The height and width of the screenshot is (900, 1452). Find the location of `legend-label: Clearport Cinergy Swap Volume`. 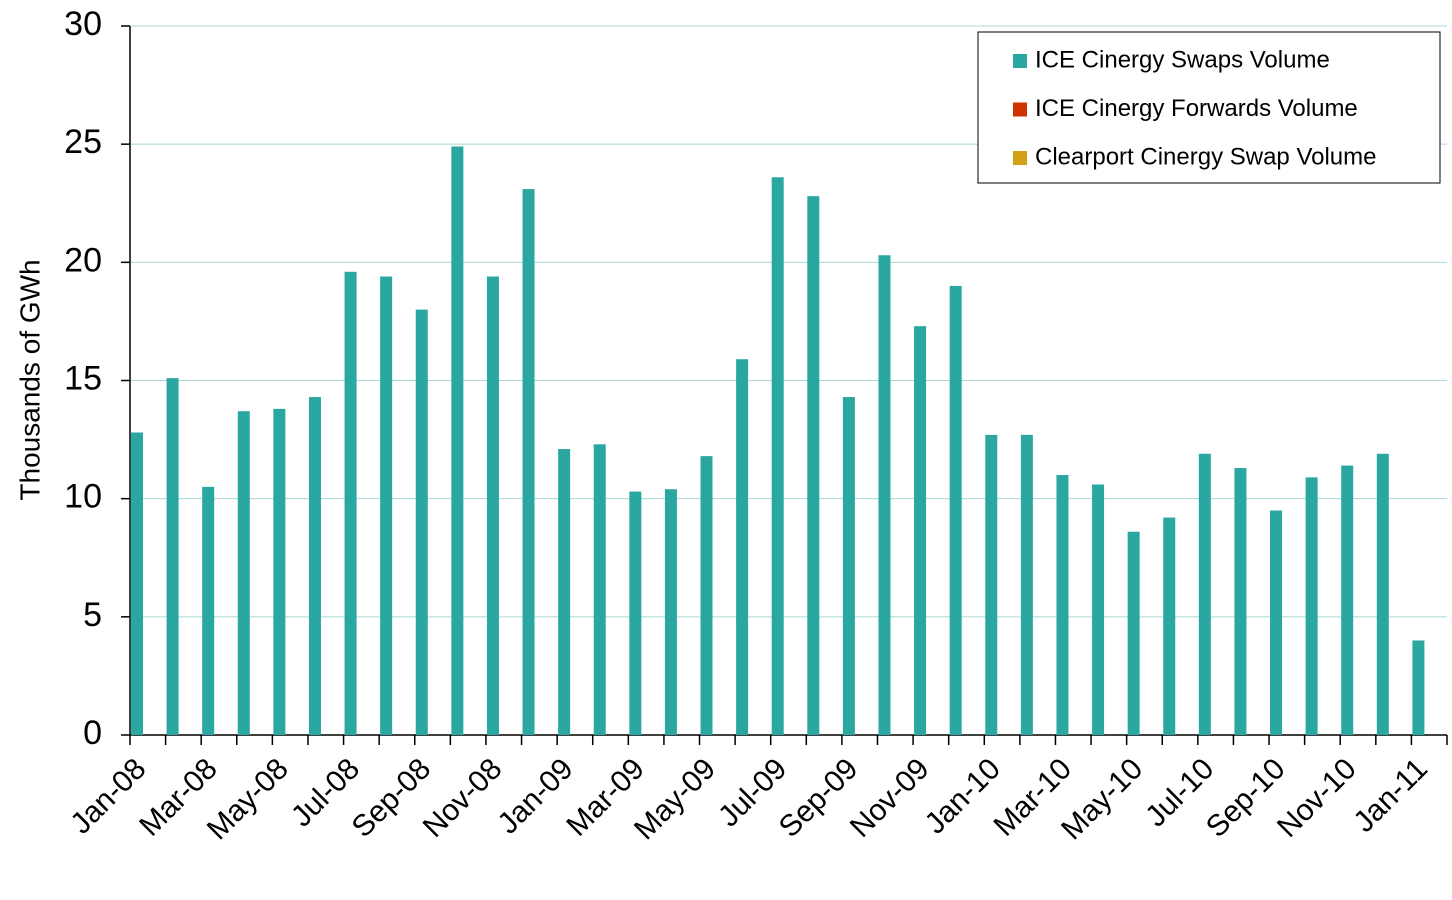

legend-label: Clearport Cinergy Swap Volume is located at coordinates (1206, 156).